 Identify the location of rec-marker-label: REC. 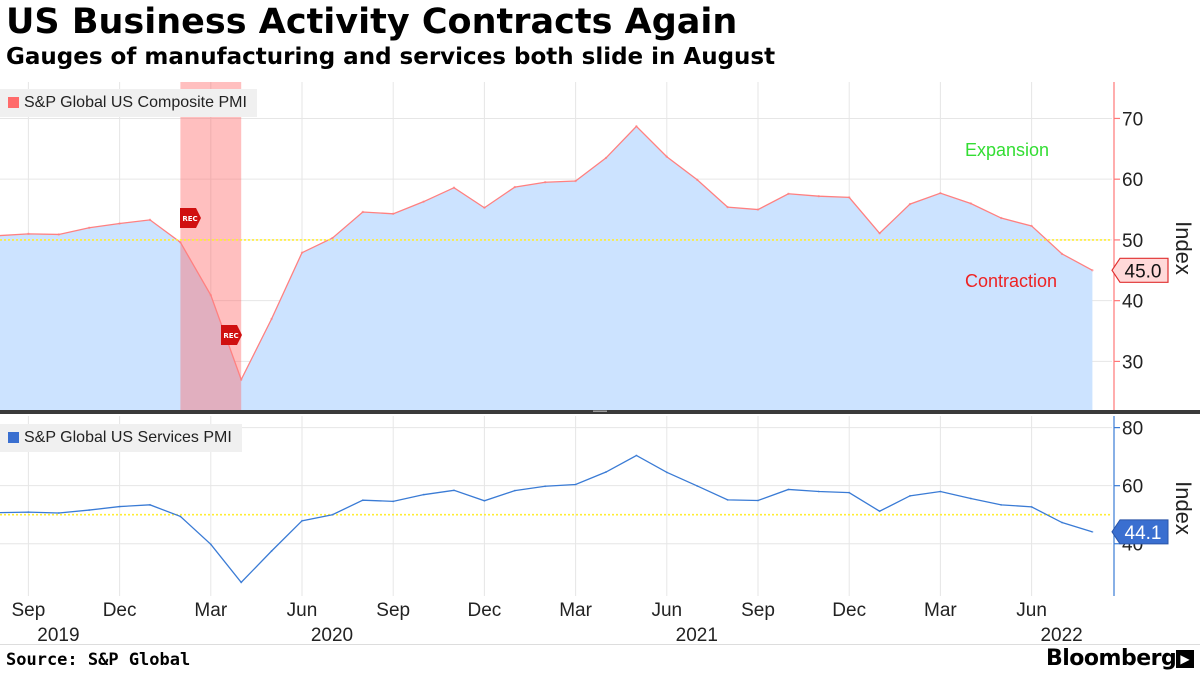
(230, 336).